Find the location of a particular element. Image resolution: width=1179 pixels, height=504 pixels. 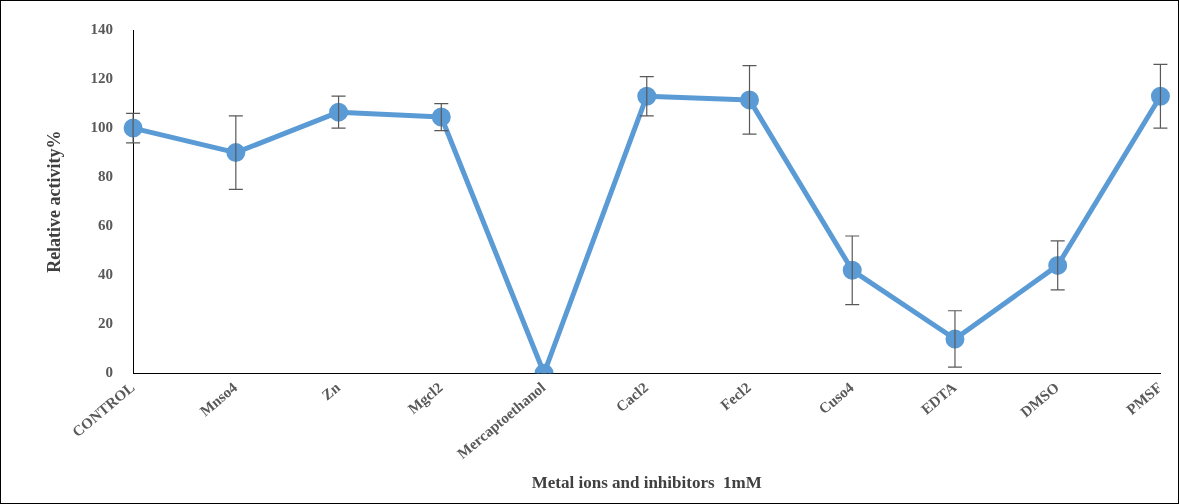

y-tick-label: 80 is located at coordinates (106, 176).